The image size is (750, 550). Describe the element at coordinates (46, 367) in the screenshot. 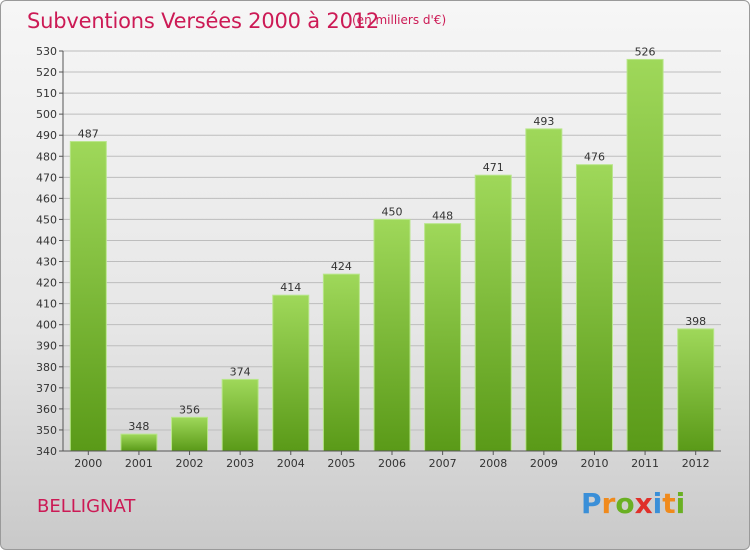

I see `y-tick-label: 380` at that location.